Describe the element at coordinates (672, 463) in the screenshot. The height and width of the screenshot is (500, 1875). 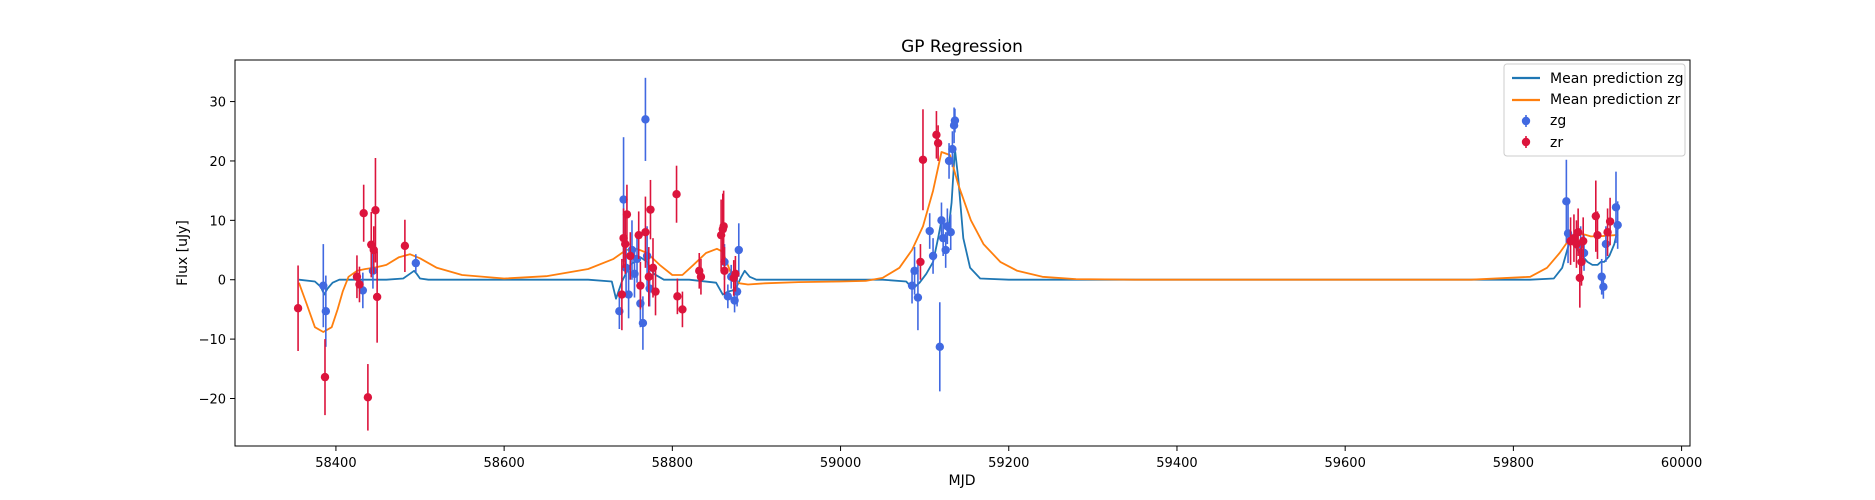
I see `x-tick-label: 58800` at that location.